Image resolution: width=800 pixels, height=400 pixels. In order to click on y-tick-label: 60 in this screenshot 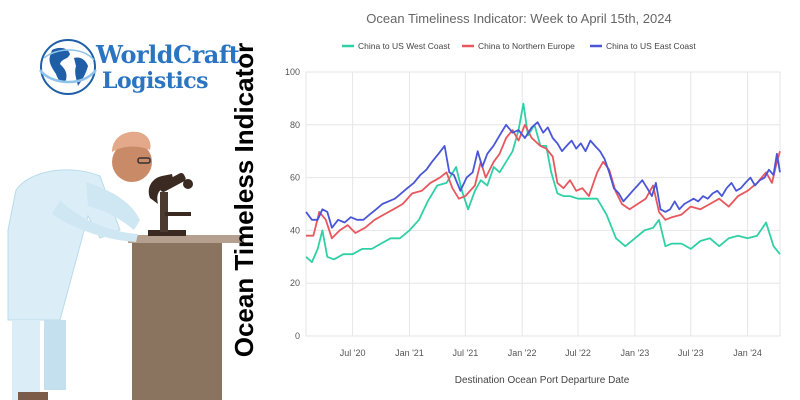, I will do `click(295, 178)`.